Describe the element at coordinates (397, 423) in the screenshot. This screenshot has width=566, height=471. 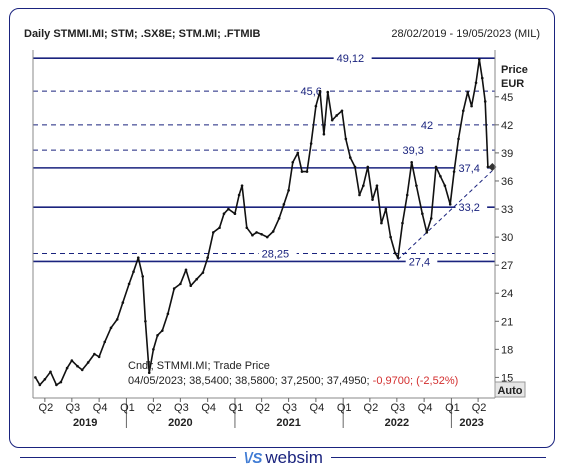
I see `year-label: 2022` at that location.